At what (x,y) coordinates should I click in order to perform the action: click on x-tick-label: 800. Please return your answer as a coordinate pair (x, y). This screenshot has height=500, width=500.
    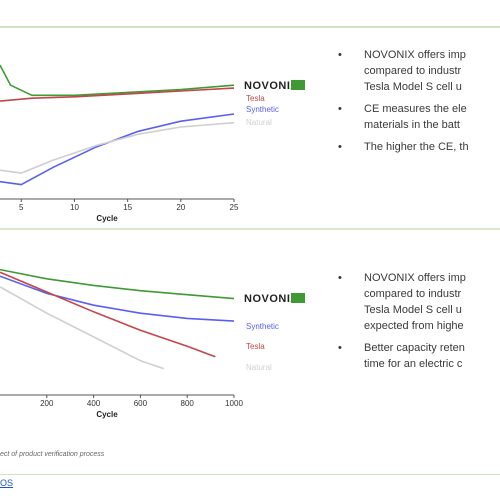
    Looking at the image, I should click on (188, 403).